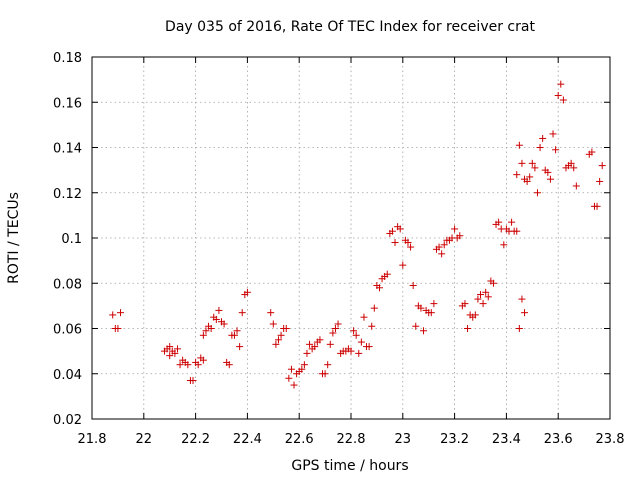  I want to click on x-tick-label: 23, so click(403, 439).